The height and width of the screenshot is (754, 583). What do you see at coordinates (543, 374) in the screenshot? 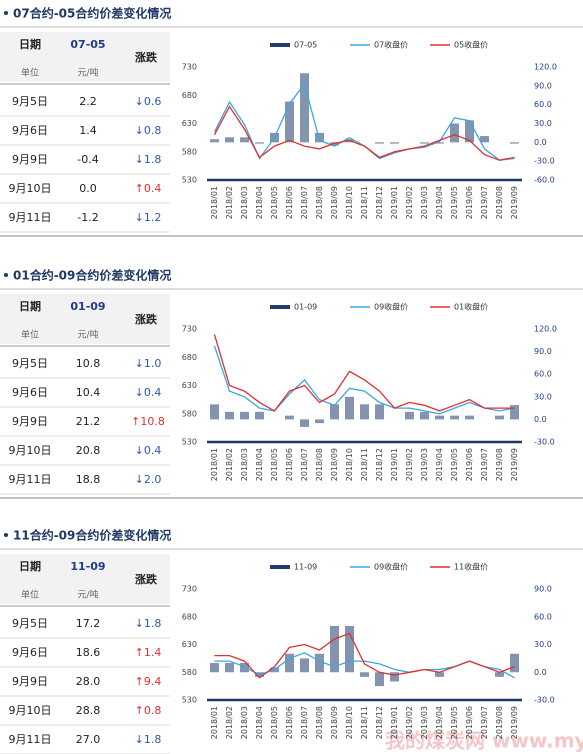
I see `y2-tick-label: 60.0` at bounding box center [543, 374].